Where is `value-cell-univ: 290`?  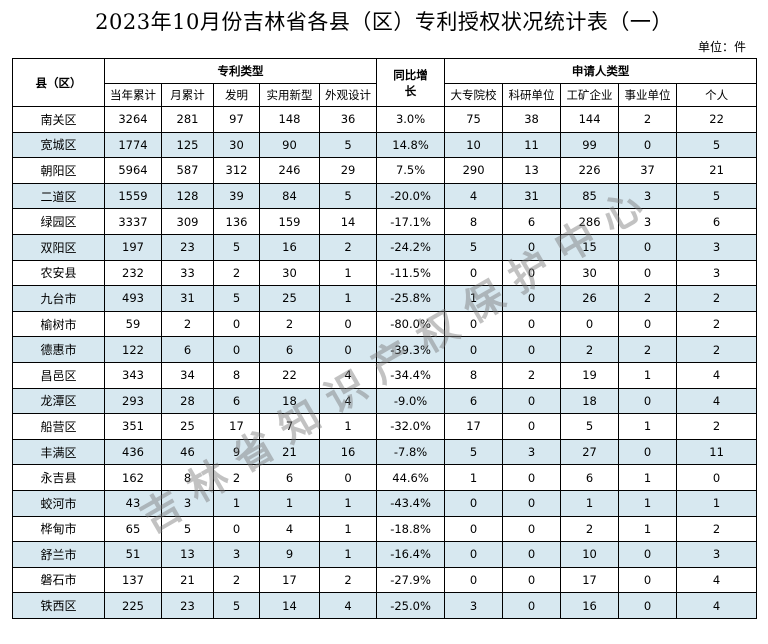 value-cell-univ: 290 is located at coordinates (474, 170).